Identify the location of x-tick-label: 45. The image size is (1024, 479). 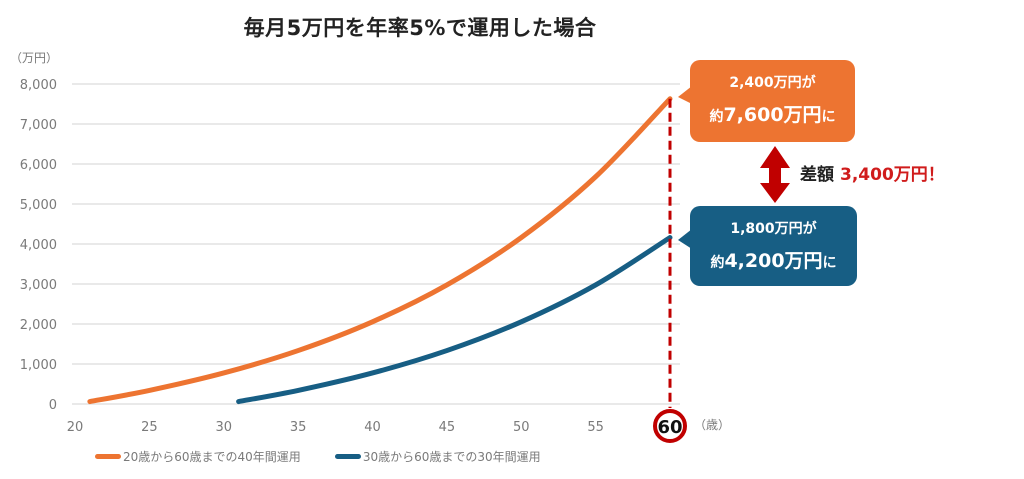
(447, 427).